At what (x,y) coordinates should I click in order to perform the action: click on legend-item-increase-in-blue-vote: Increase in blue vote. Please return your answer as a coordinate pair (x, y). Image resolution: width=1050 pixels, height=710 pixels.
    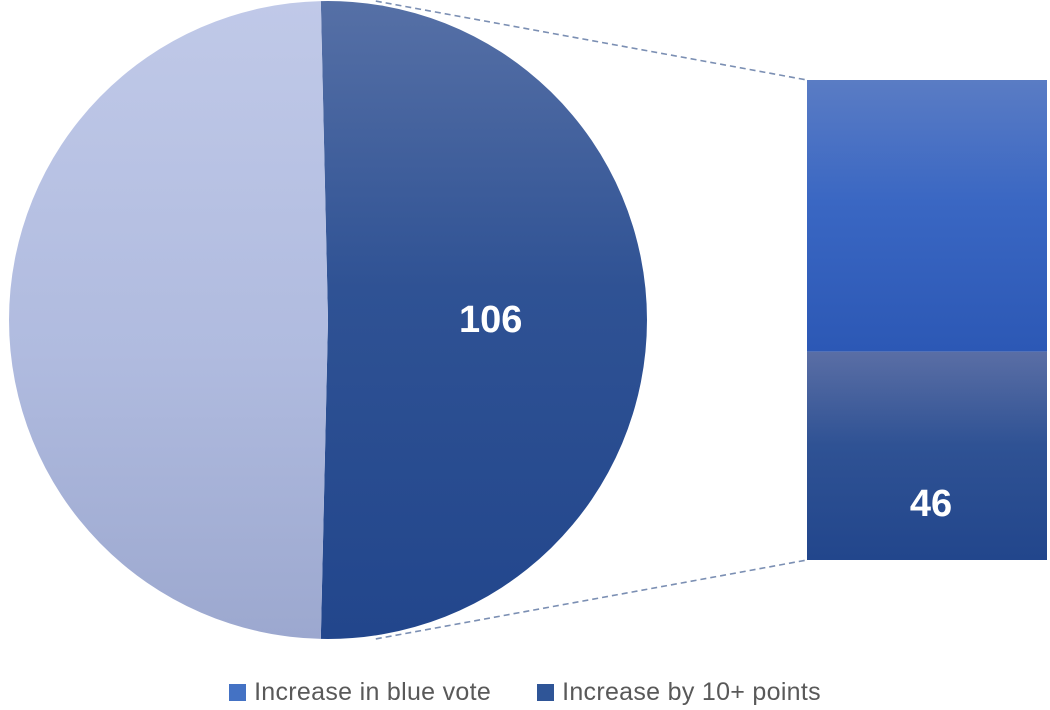
    Looking at the image, I should click on (360, 692).